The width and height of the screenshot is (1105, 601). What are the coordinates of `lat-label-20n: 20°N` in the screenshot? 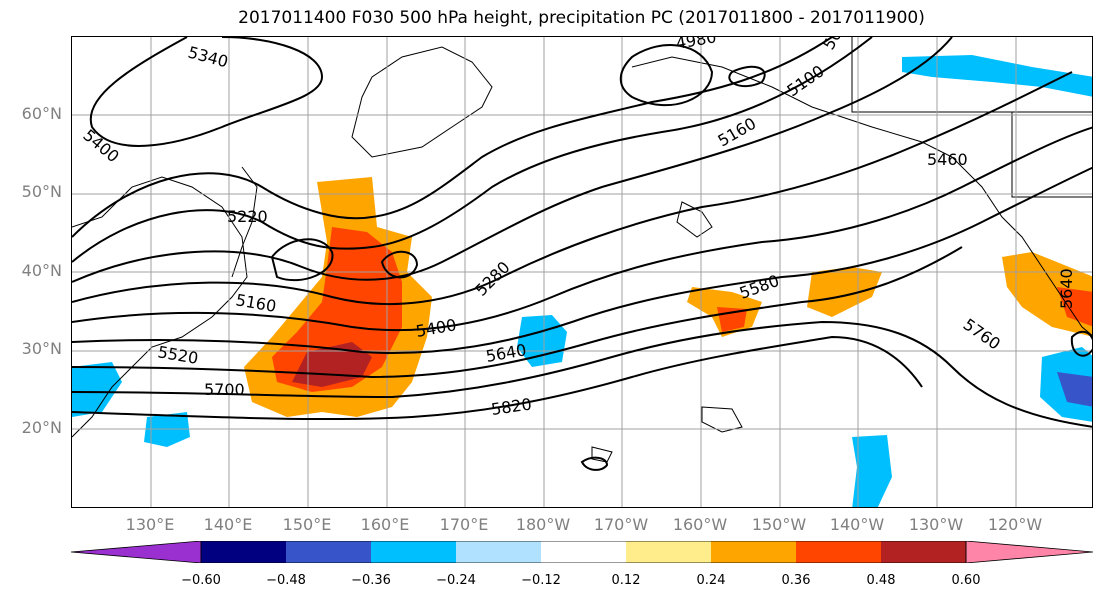 It's located at (41, 427).